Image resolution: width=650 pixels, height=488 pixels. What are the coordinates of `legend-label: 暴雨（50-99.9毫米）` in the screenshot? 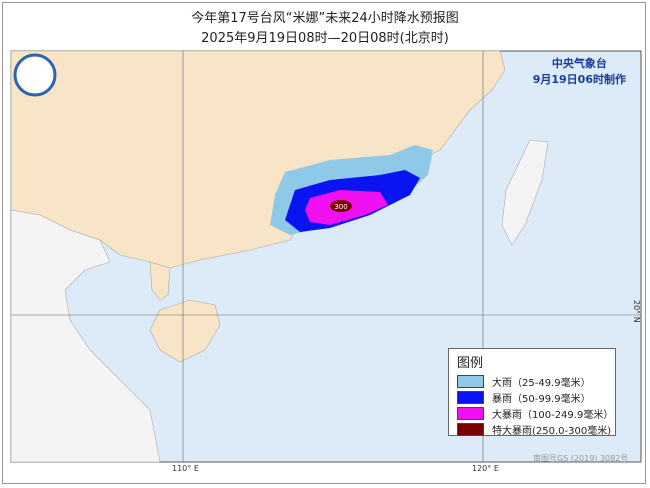 It's located at (541, 399).